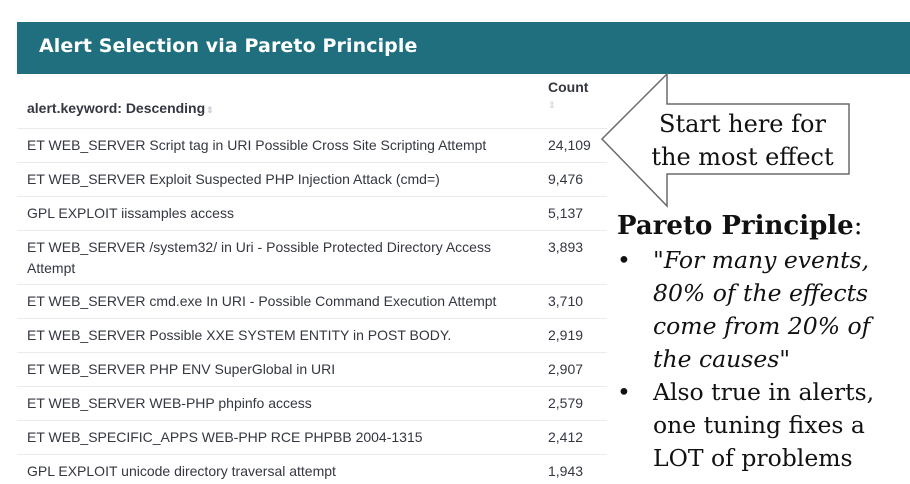  I want to click on alert-count-cell: 2,919, so click(566, 335).